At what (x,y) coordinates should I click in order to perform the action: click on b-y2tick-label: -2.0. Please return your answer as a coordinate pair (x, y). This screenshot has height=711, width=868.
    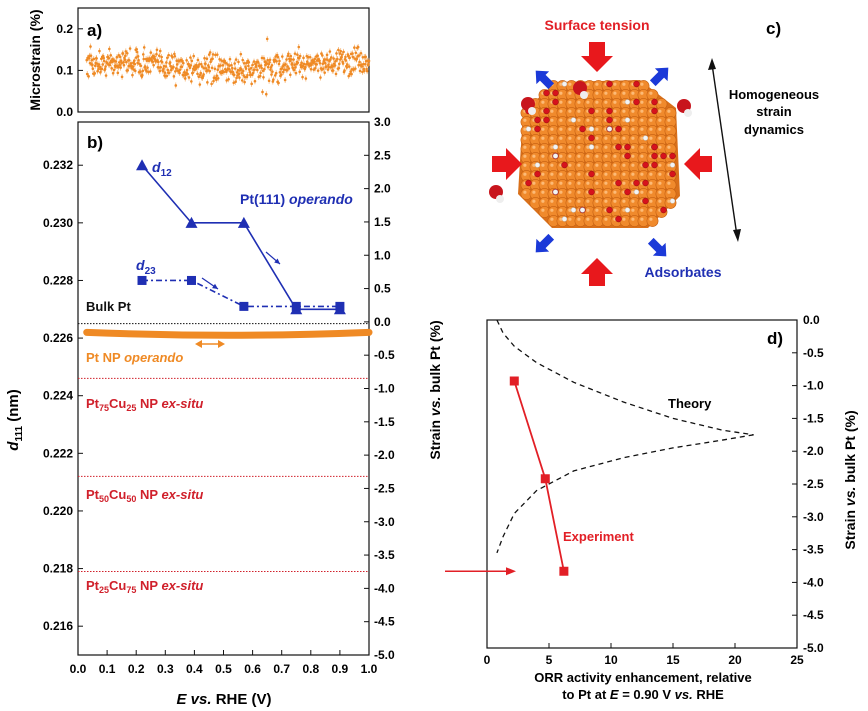
    Looking at the image, I should click on (384, 455).